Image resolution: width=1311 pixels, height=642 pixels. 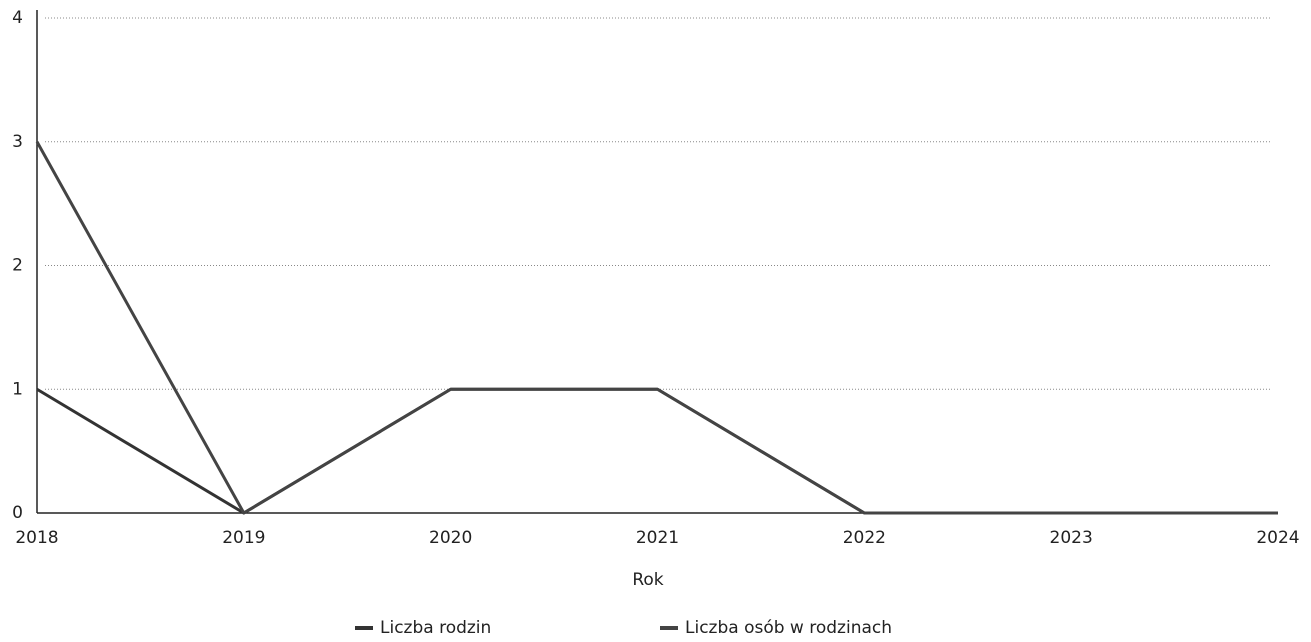 I want to click on y-tick-label: 3, so click(x=17, y=142).